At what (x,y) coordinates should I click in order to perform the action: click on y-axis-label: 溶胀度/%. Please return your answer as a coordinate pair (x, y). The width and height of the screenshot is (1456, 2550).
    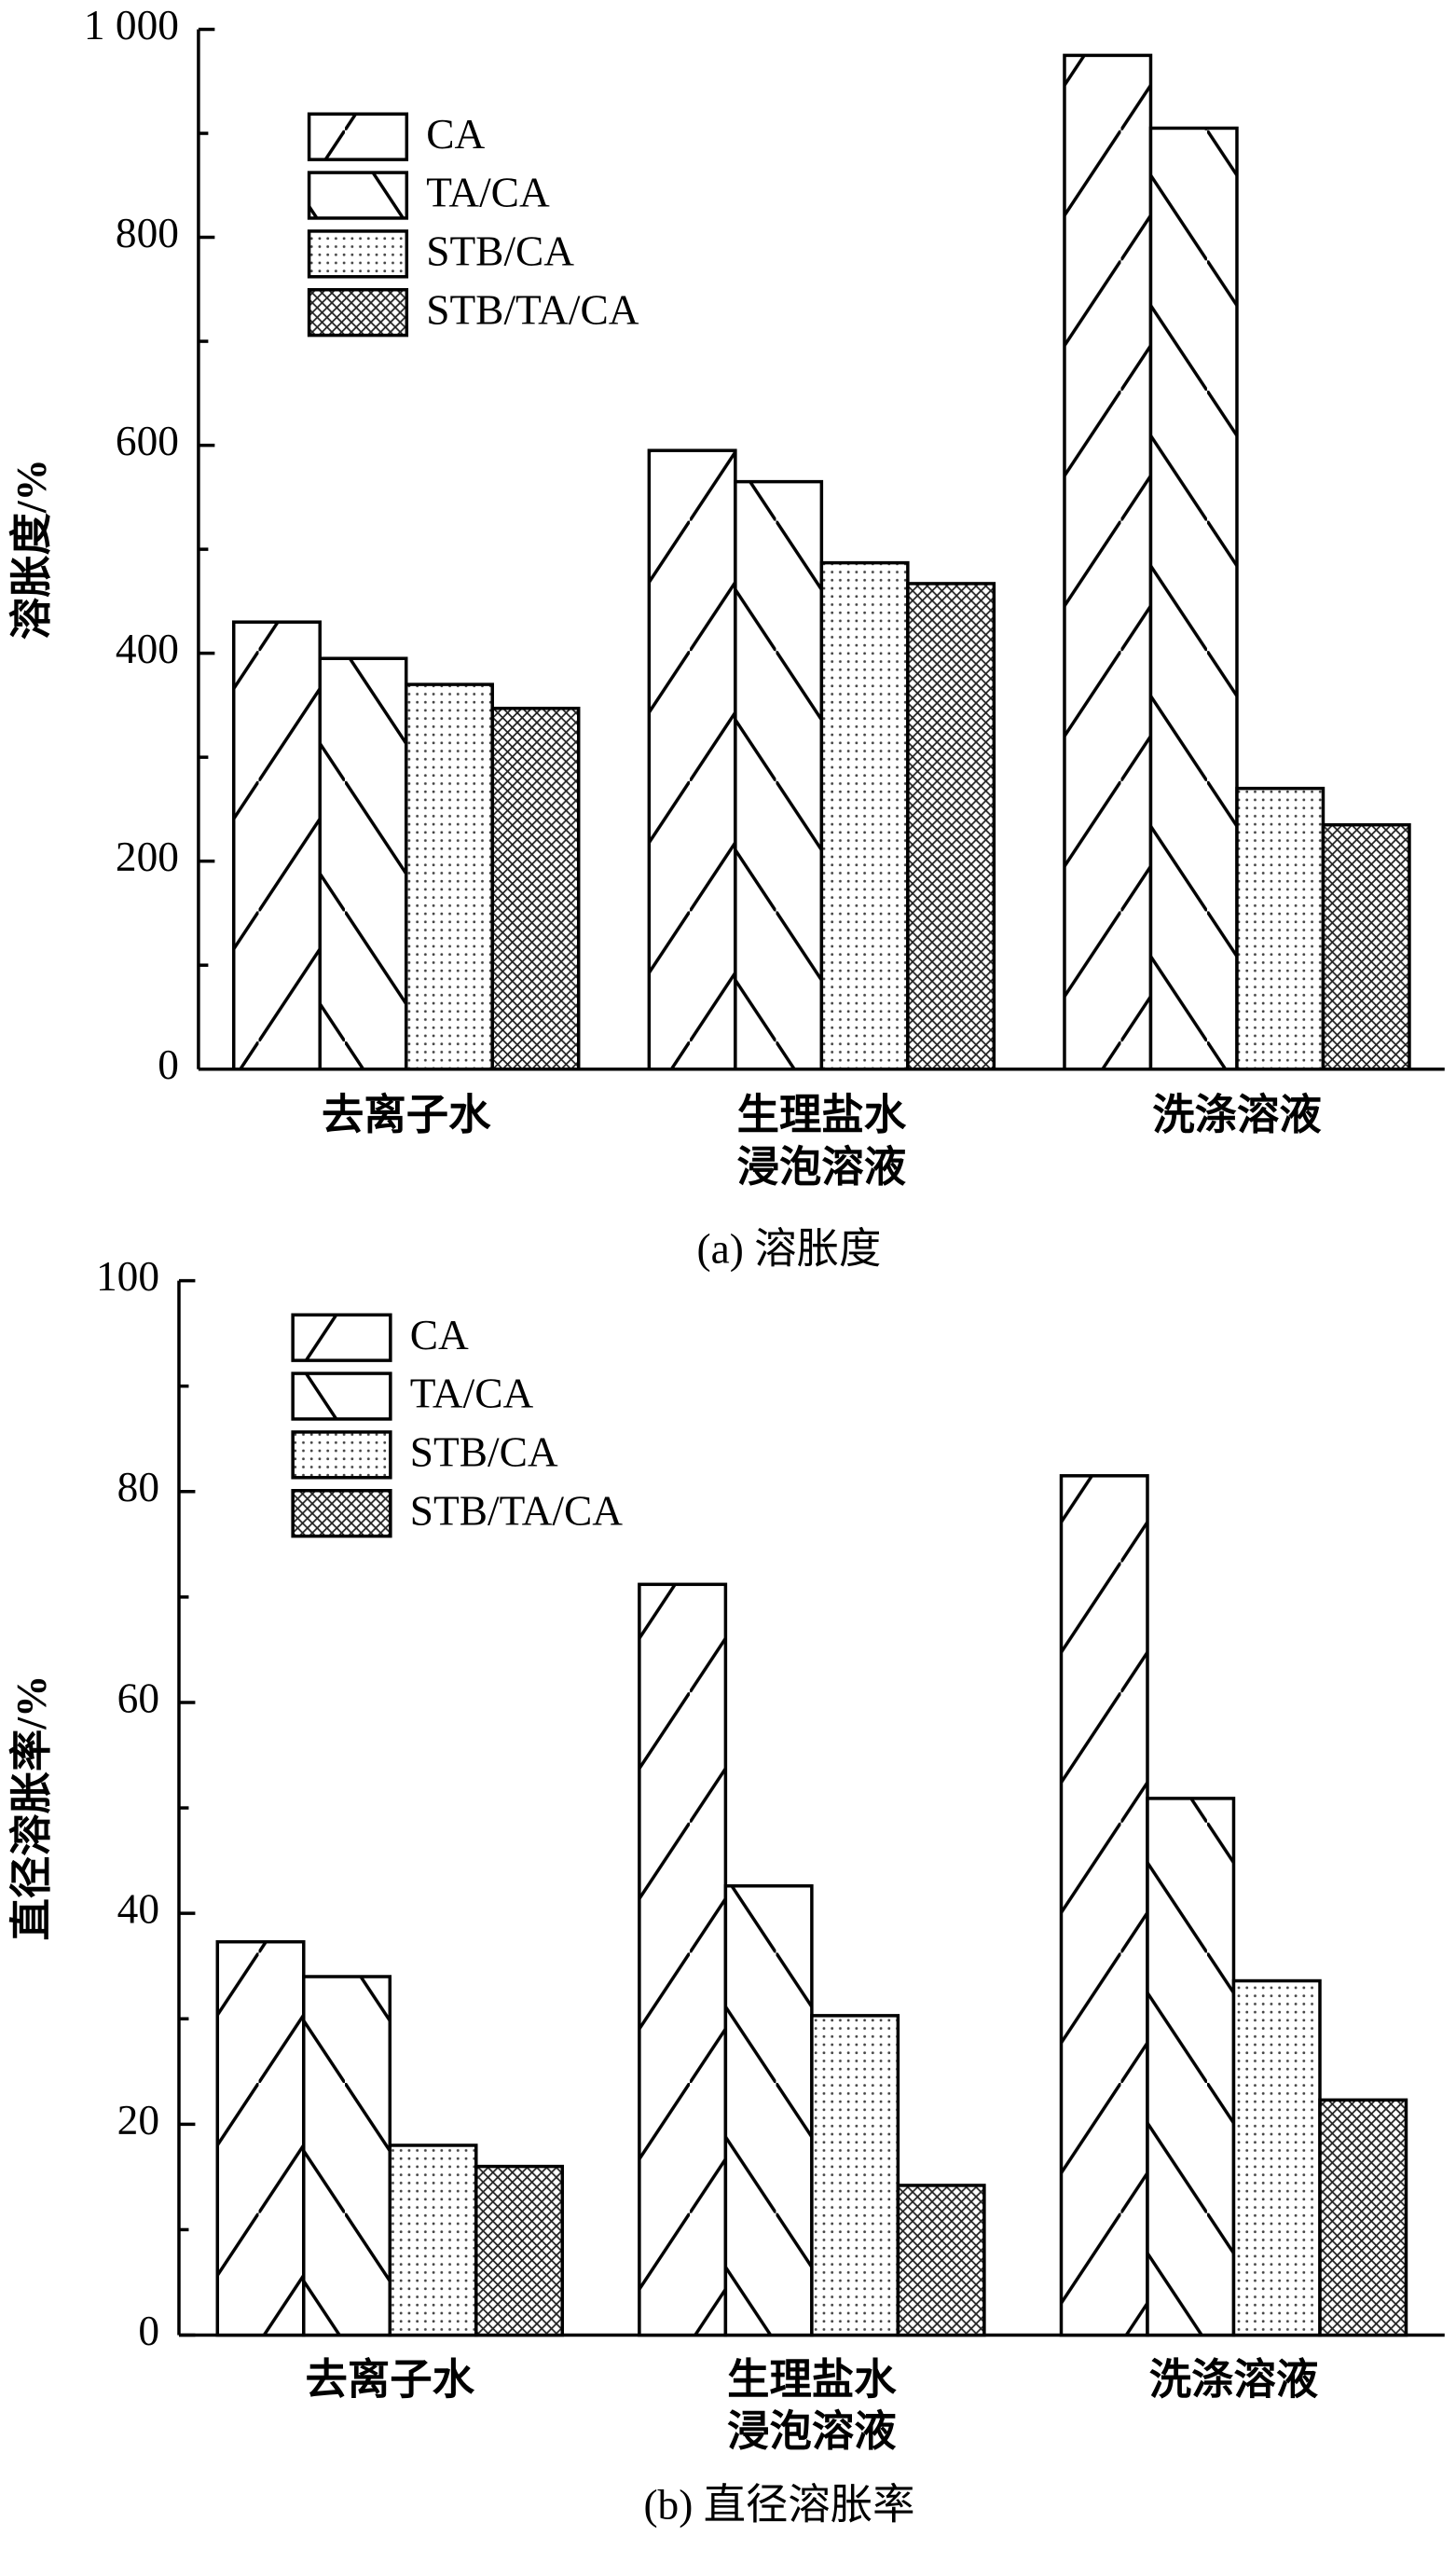
    Looking at the image, I should click on (31, 549).